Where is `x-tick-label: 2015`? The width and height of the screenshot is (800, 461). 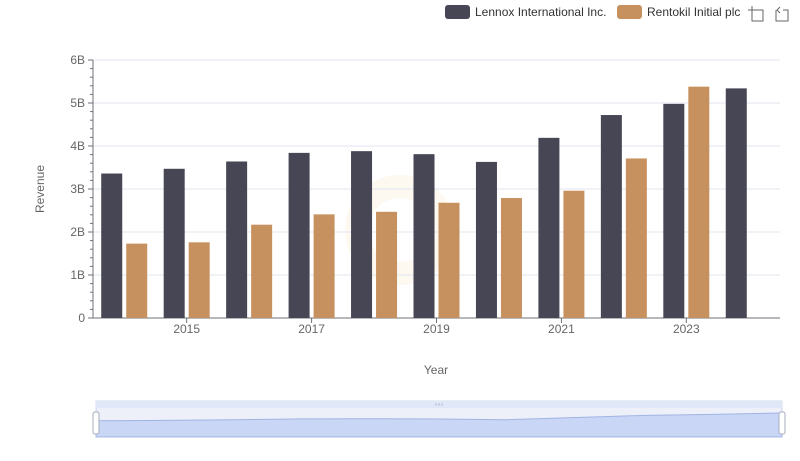 x-tick-label: 2015 is located at coordinates (186, 329).